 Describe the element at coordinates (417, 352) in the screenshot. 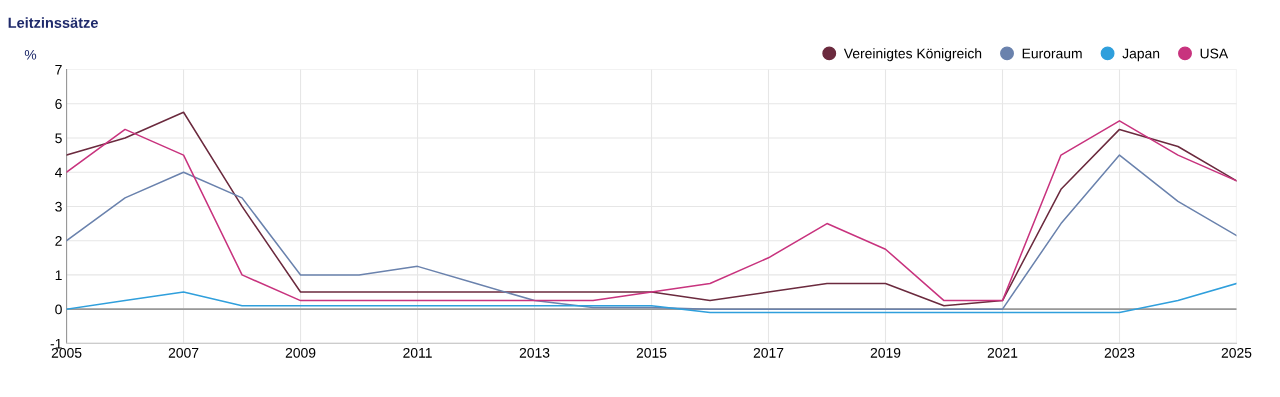

I see `x-tick-label: 2011` at that location.